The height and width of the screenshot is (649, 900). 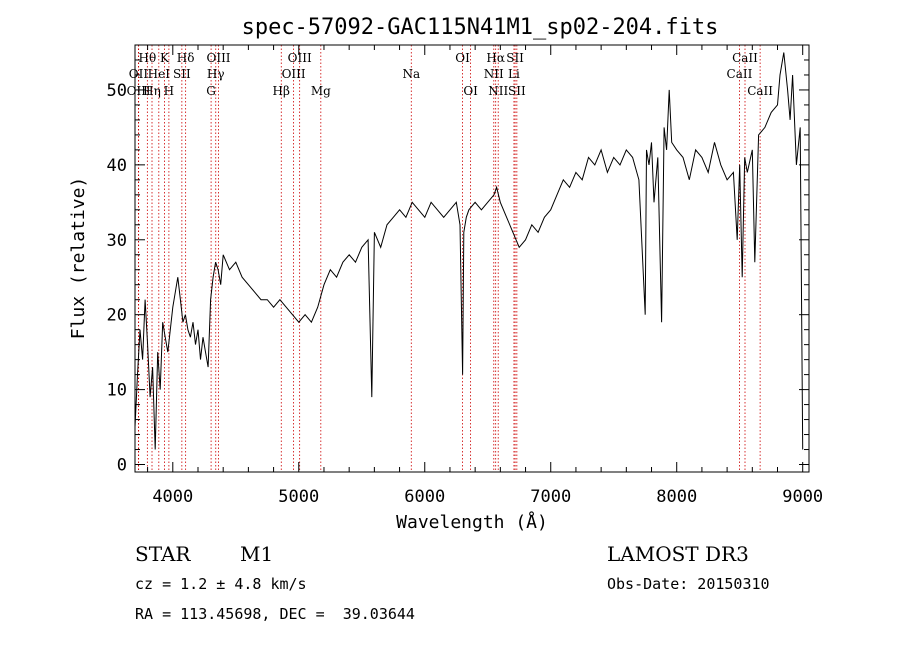 What do you see at coordinates (147, 58) in the screenshot?
I see `spectral-line-label: Hθ` at bounding box center [147, 58].